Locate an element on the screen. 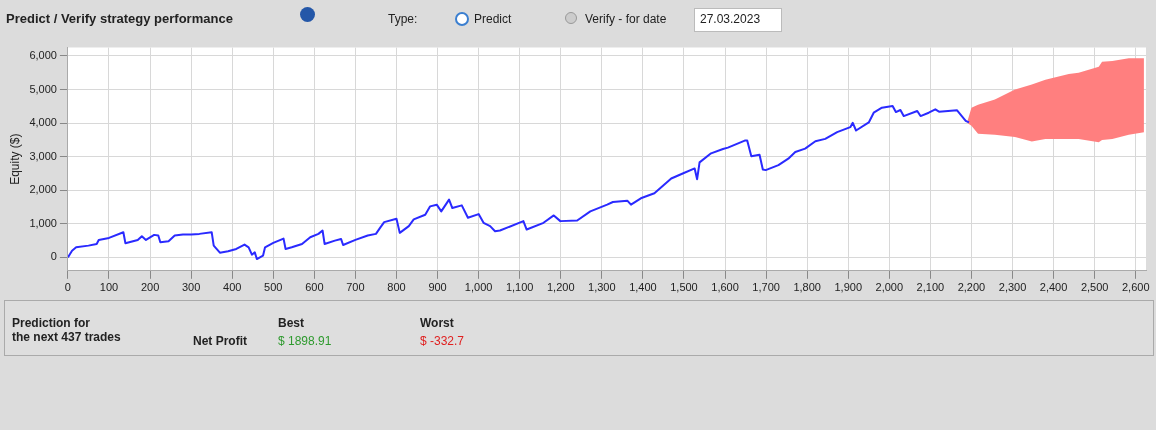  x-tick-label: 1,100 is located at coordinates (519, 287).